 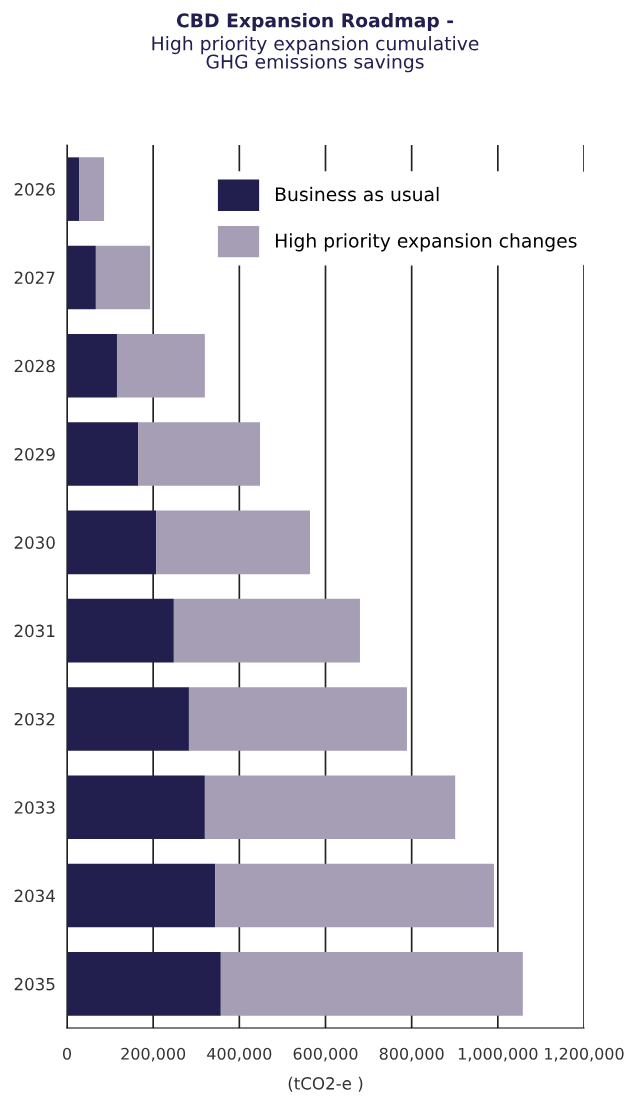 I want to click on y-tick-label: 2034, so click(x=34, y=896).